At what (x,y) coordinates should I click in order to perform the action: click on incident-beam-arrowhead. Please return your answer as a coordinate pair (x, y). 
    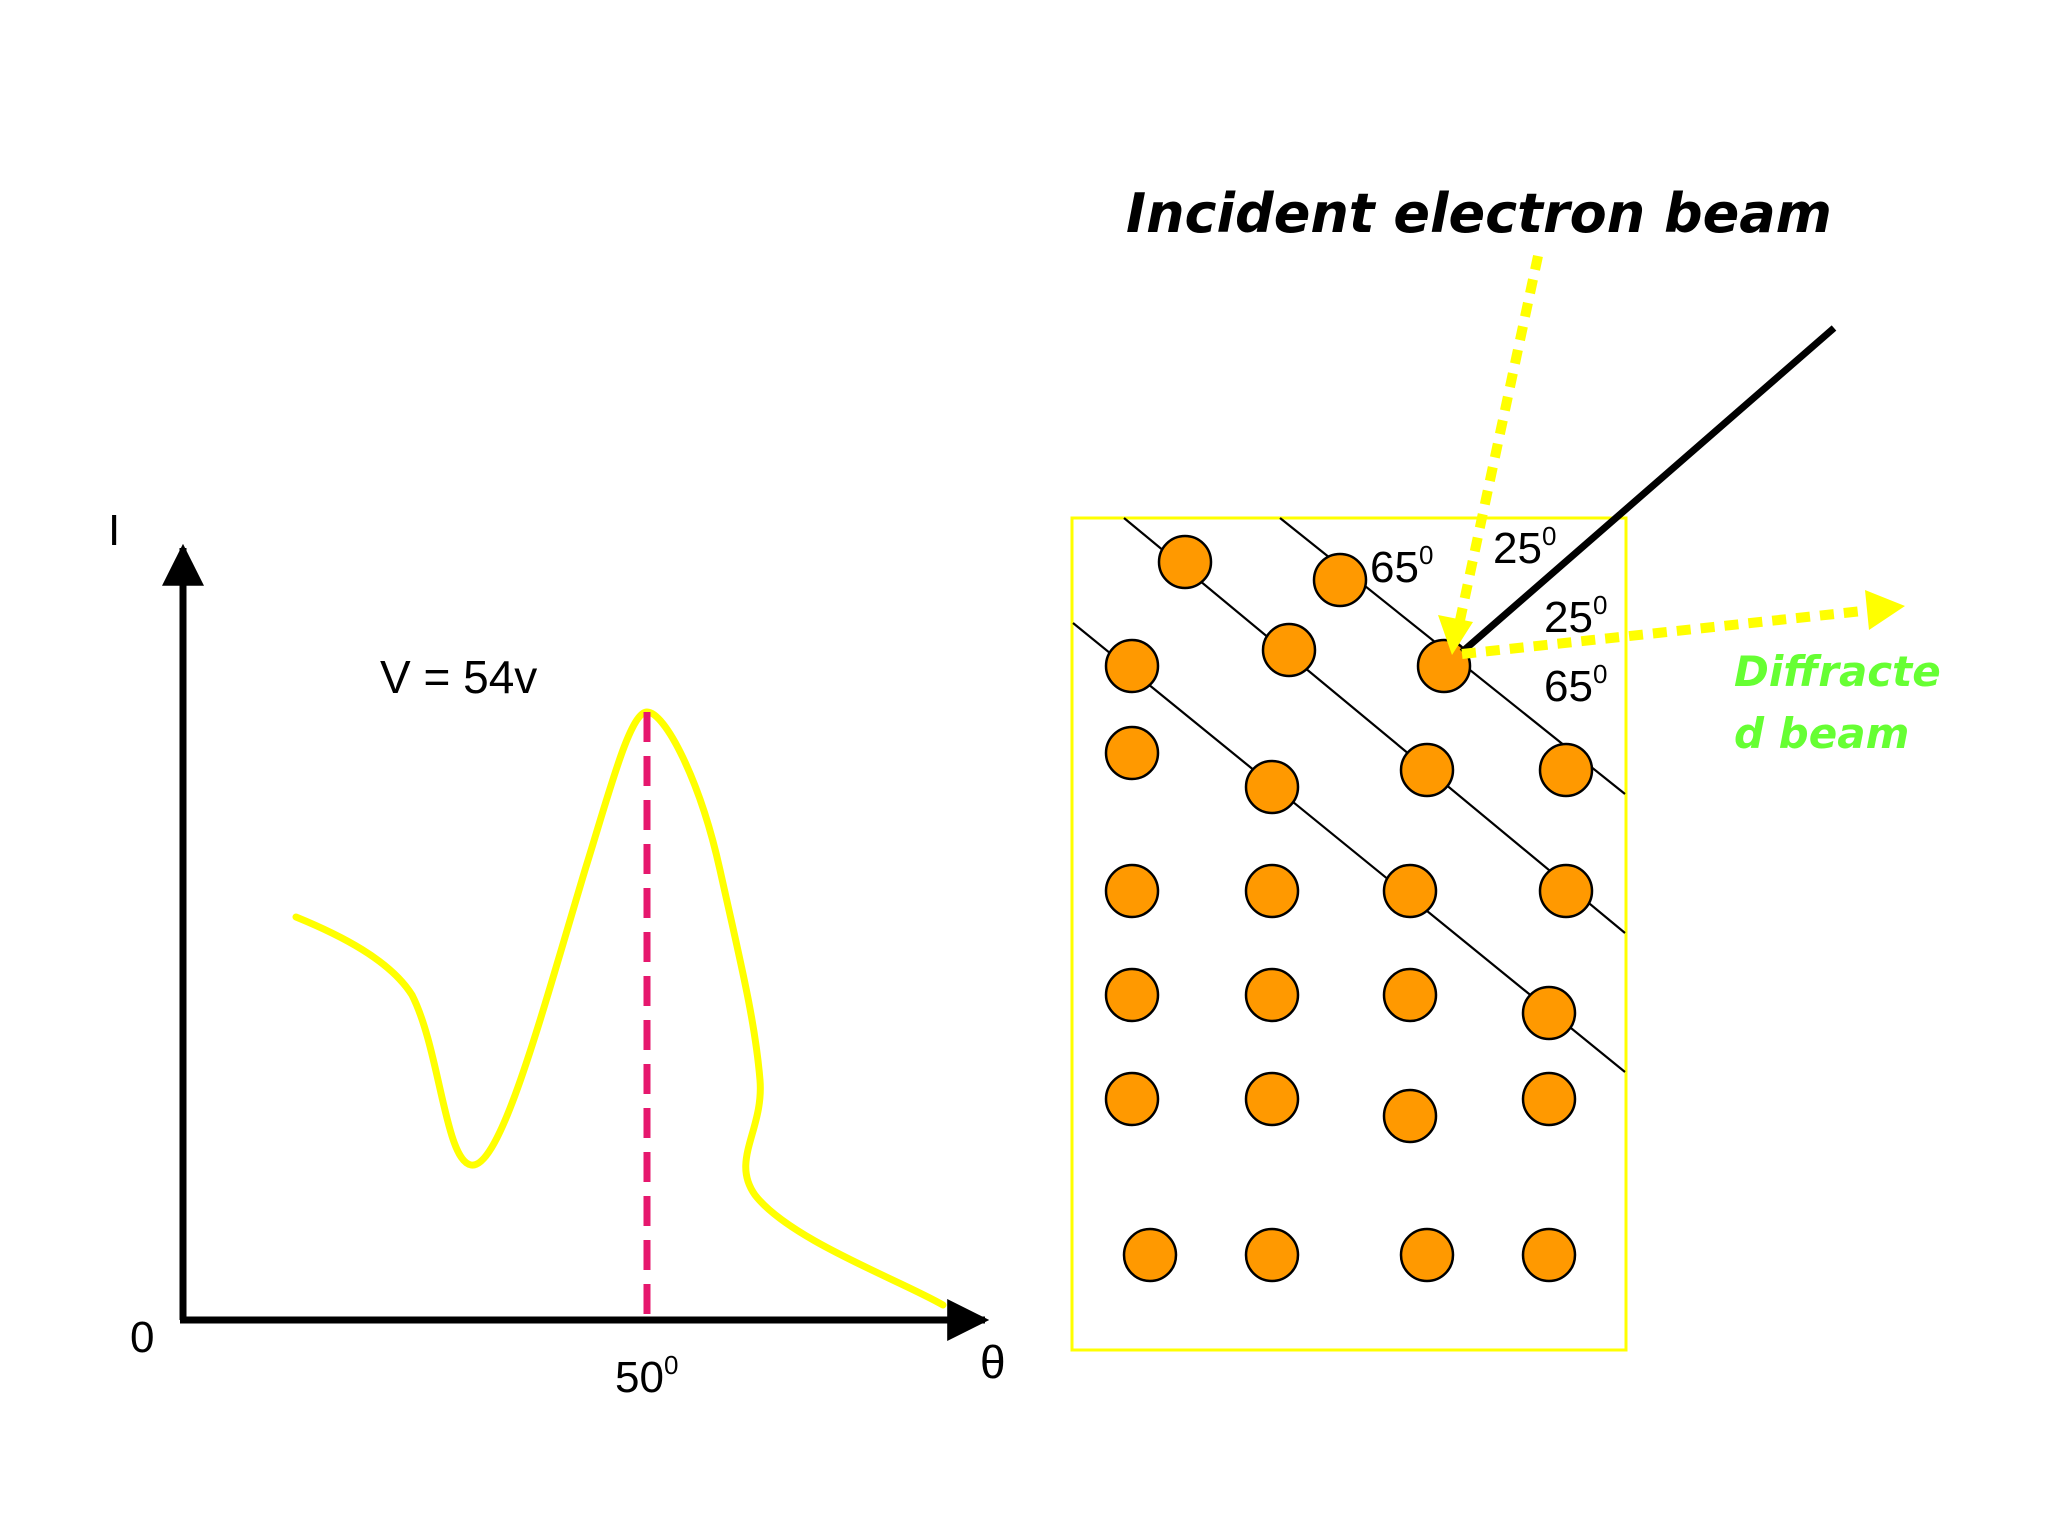
    Looking at the image, I should click on (1455, 635).